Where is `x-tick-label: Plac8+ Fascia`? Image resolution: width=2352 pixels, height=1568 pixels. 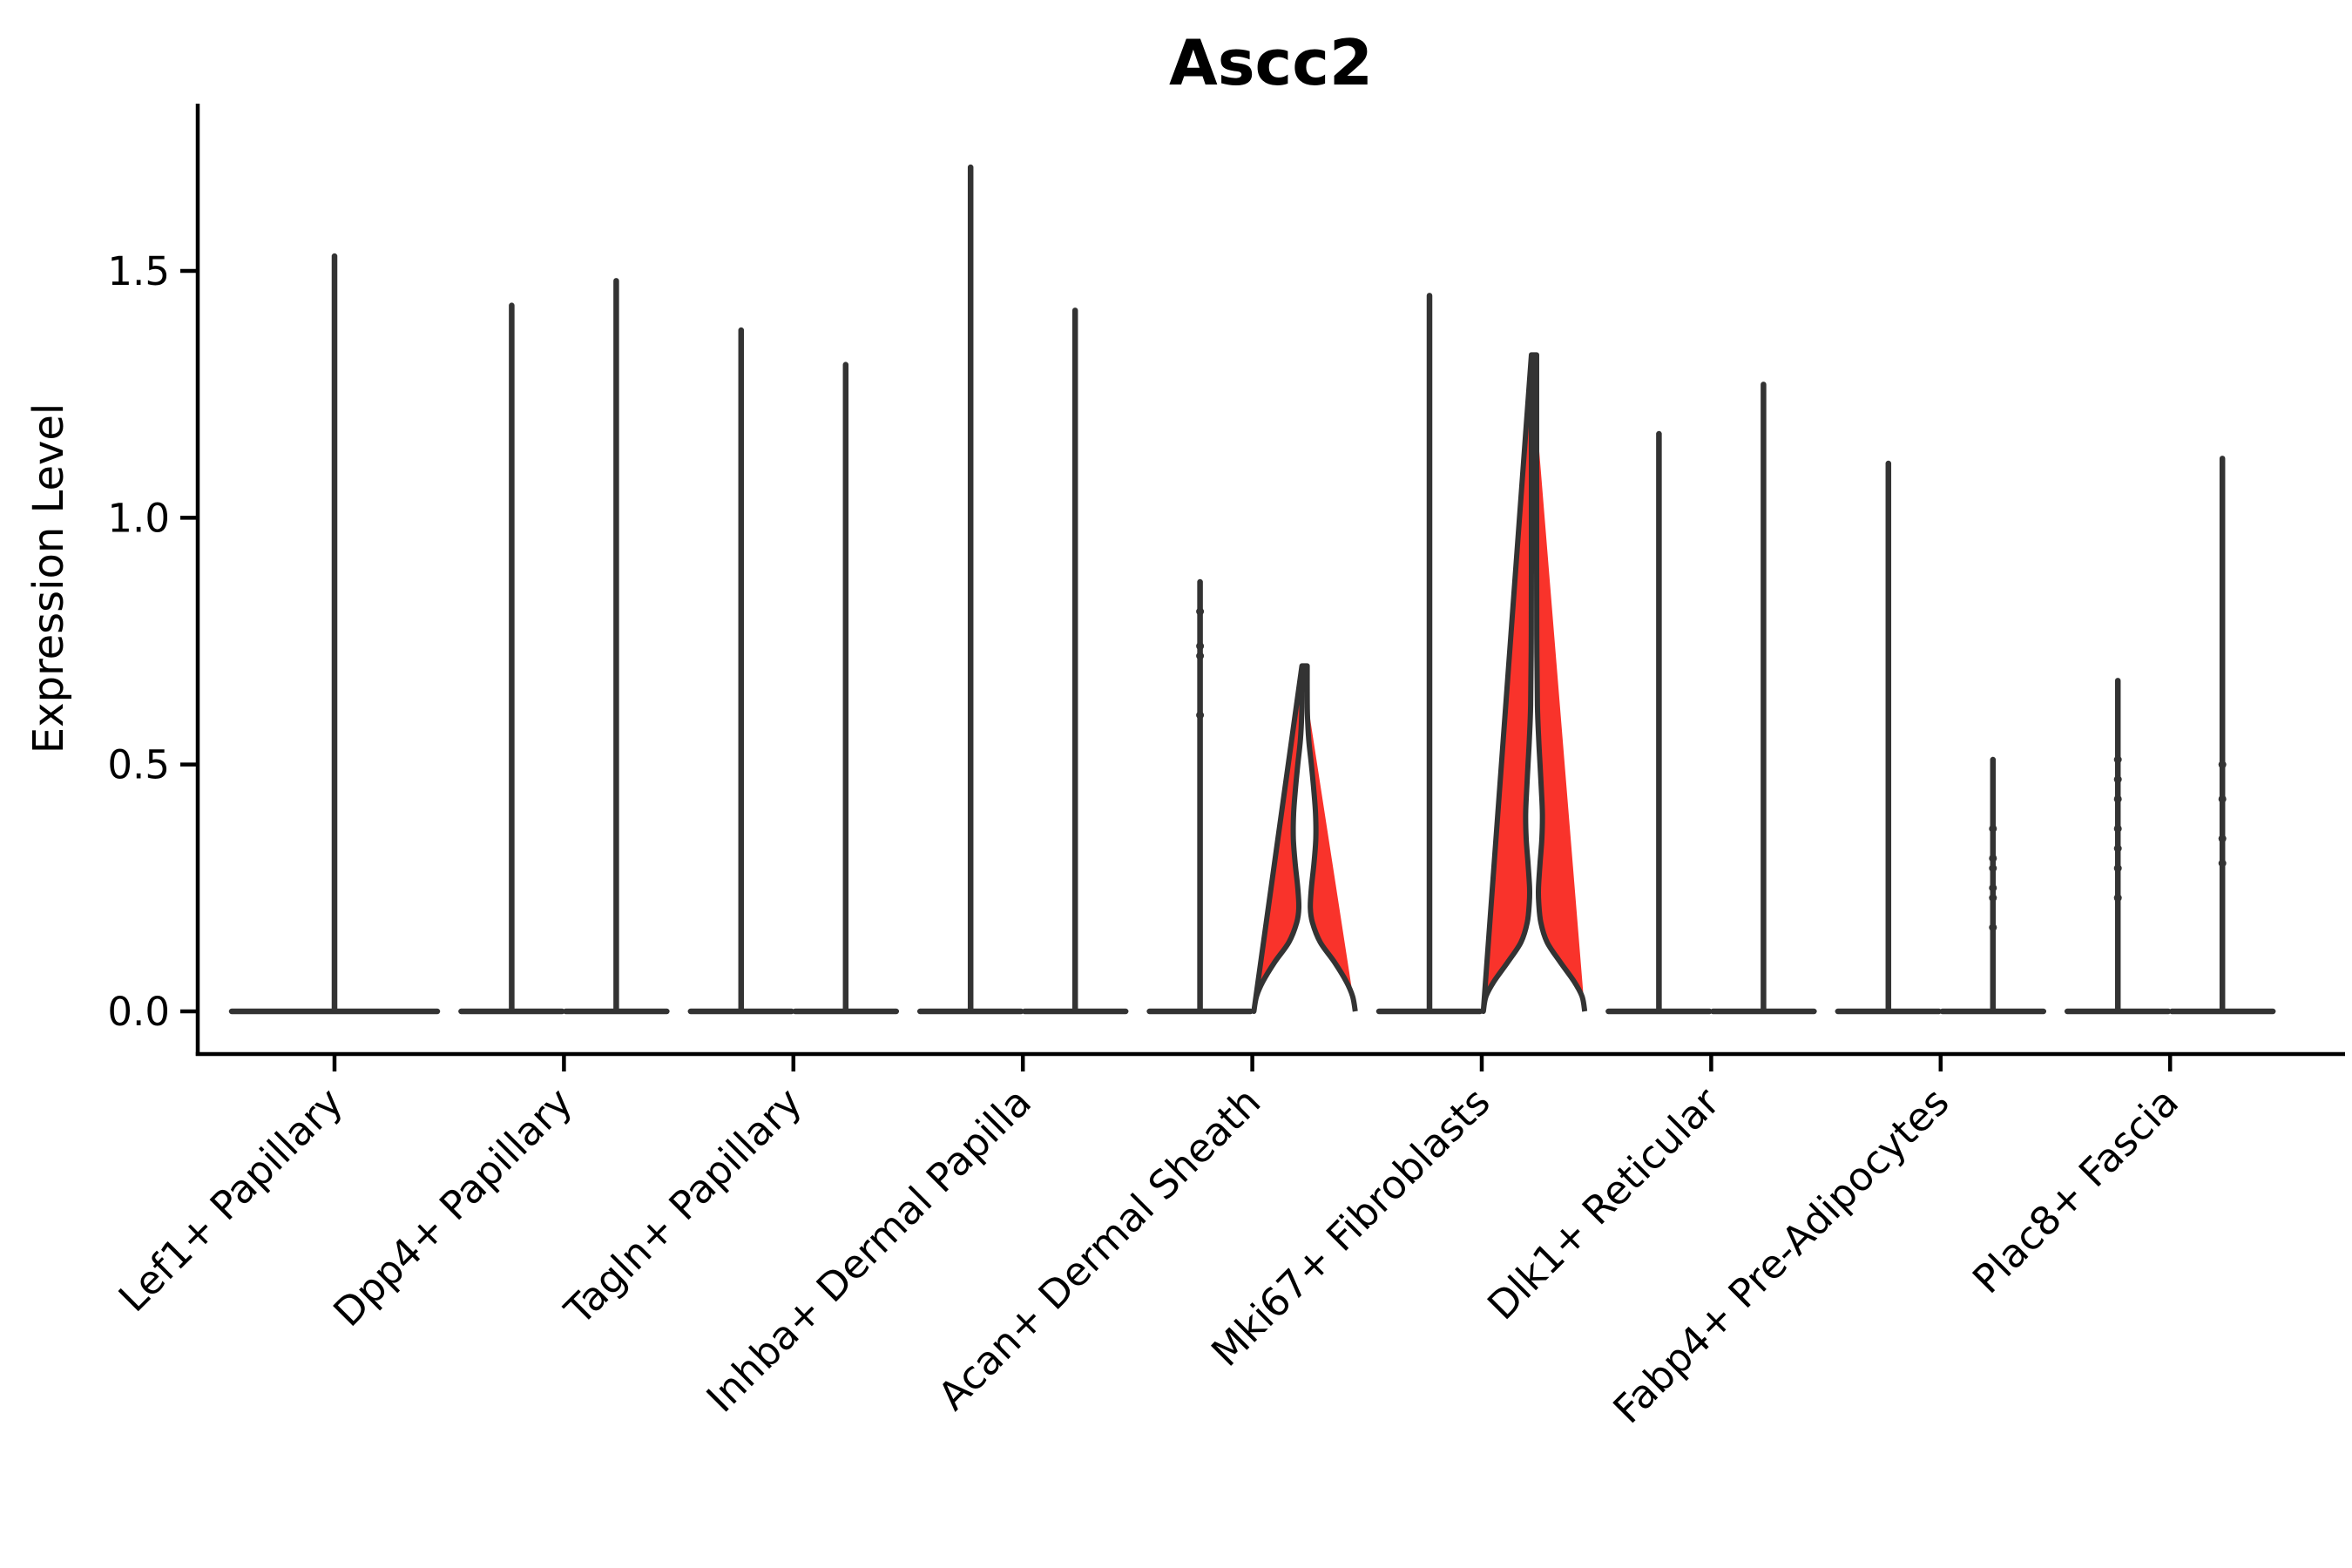 x-tick-label: Plac8+ Fascia is located at coordinates (2075, 1190).